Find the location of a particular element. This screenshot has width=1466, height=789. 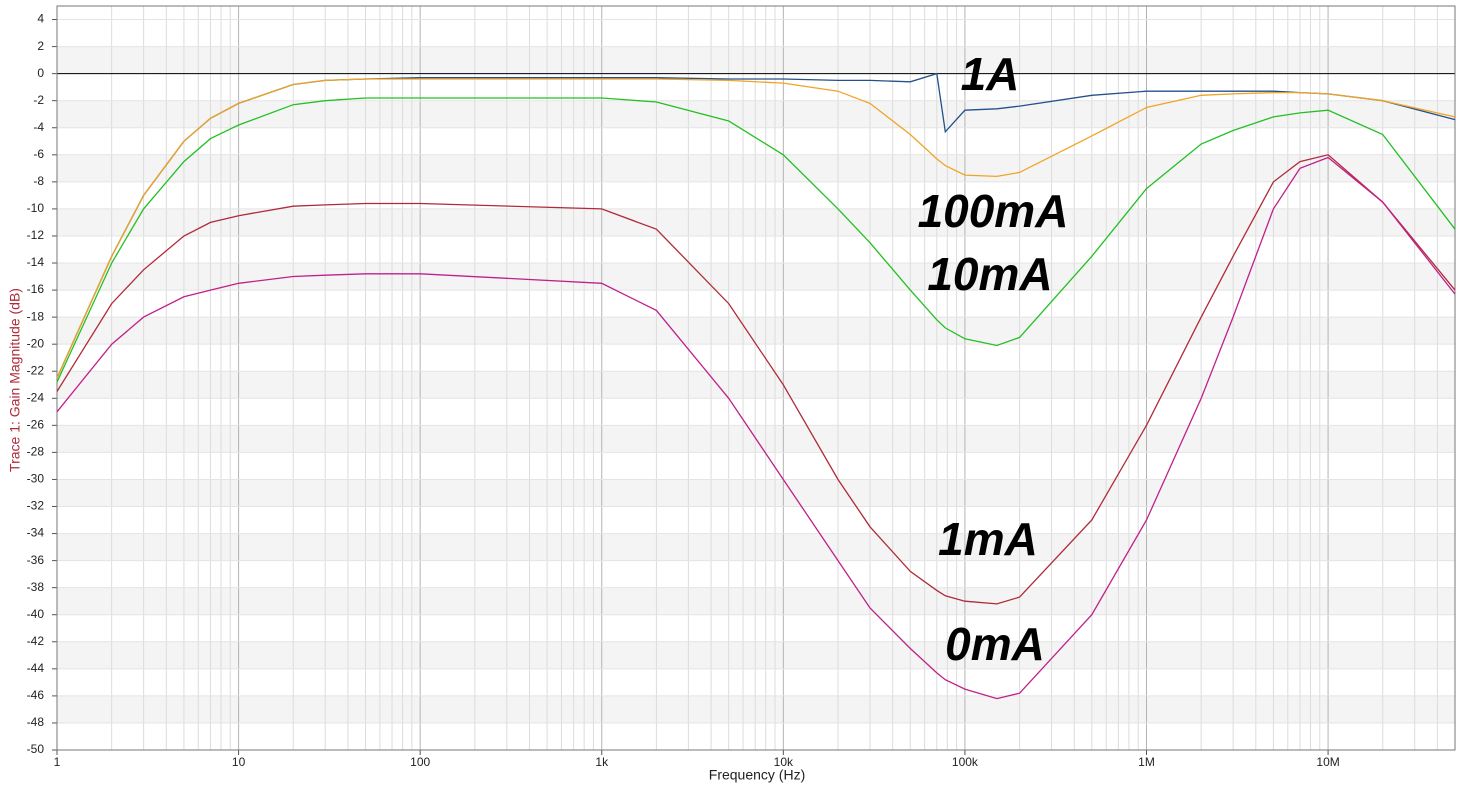

y-tick-label: -28 is located at coordinates (36, 452).